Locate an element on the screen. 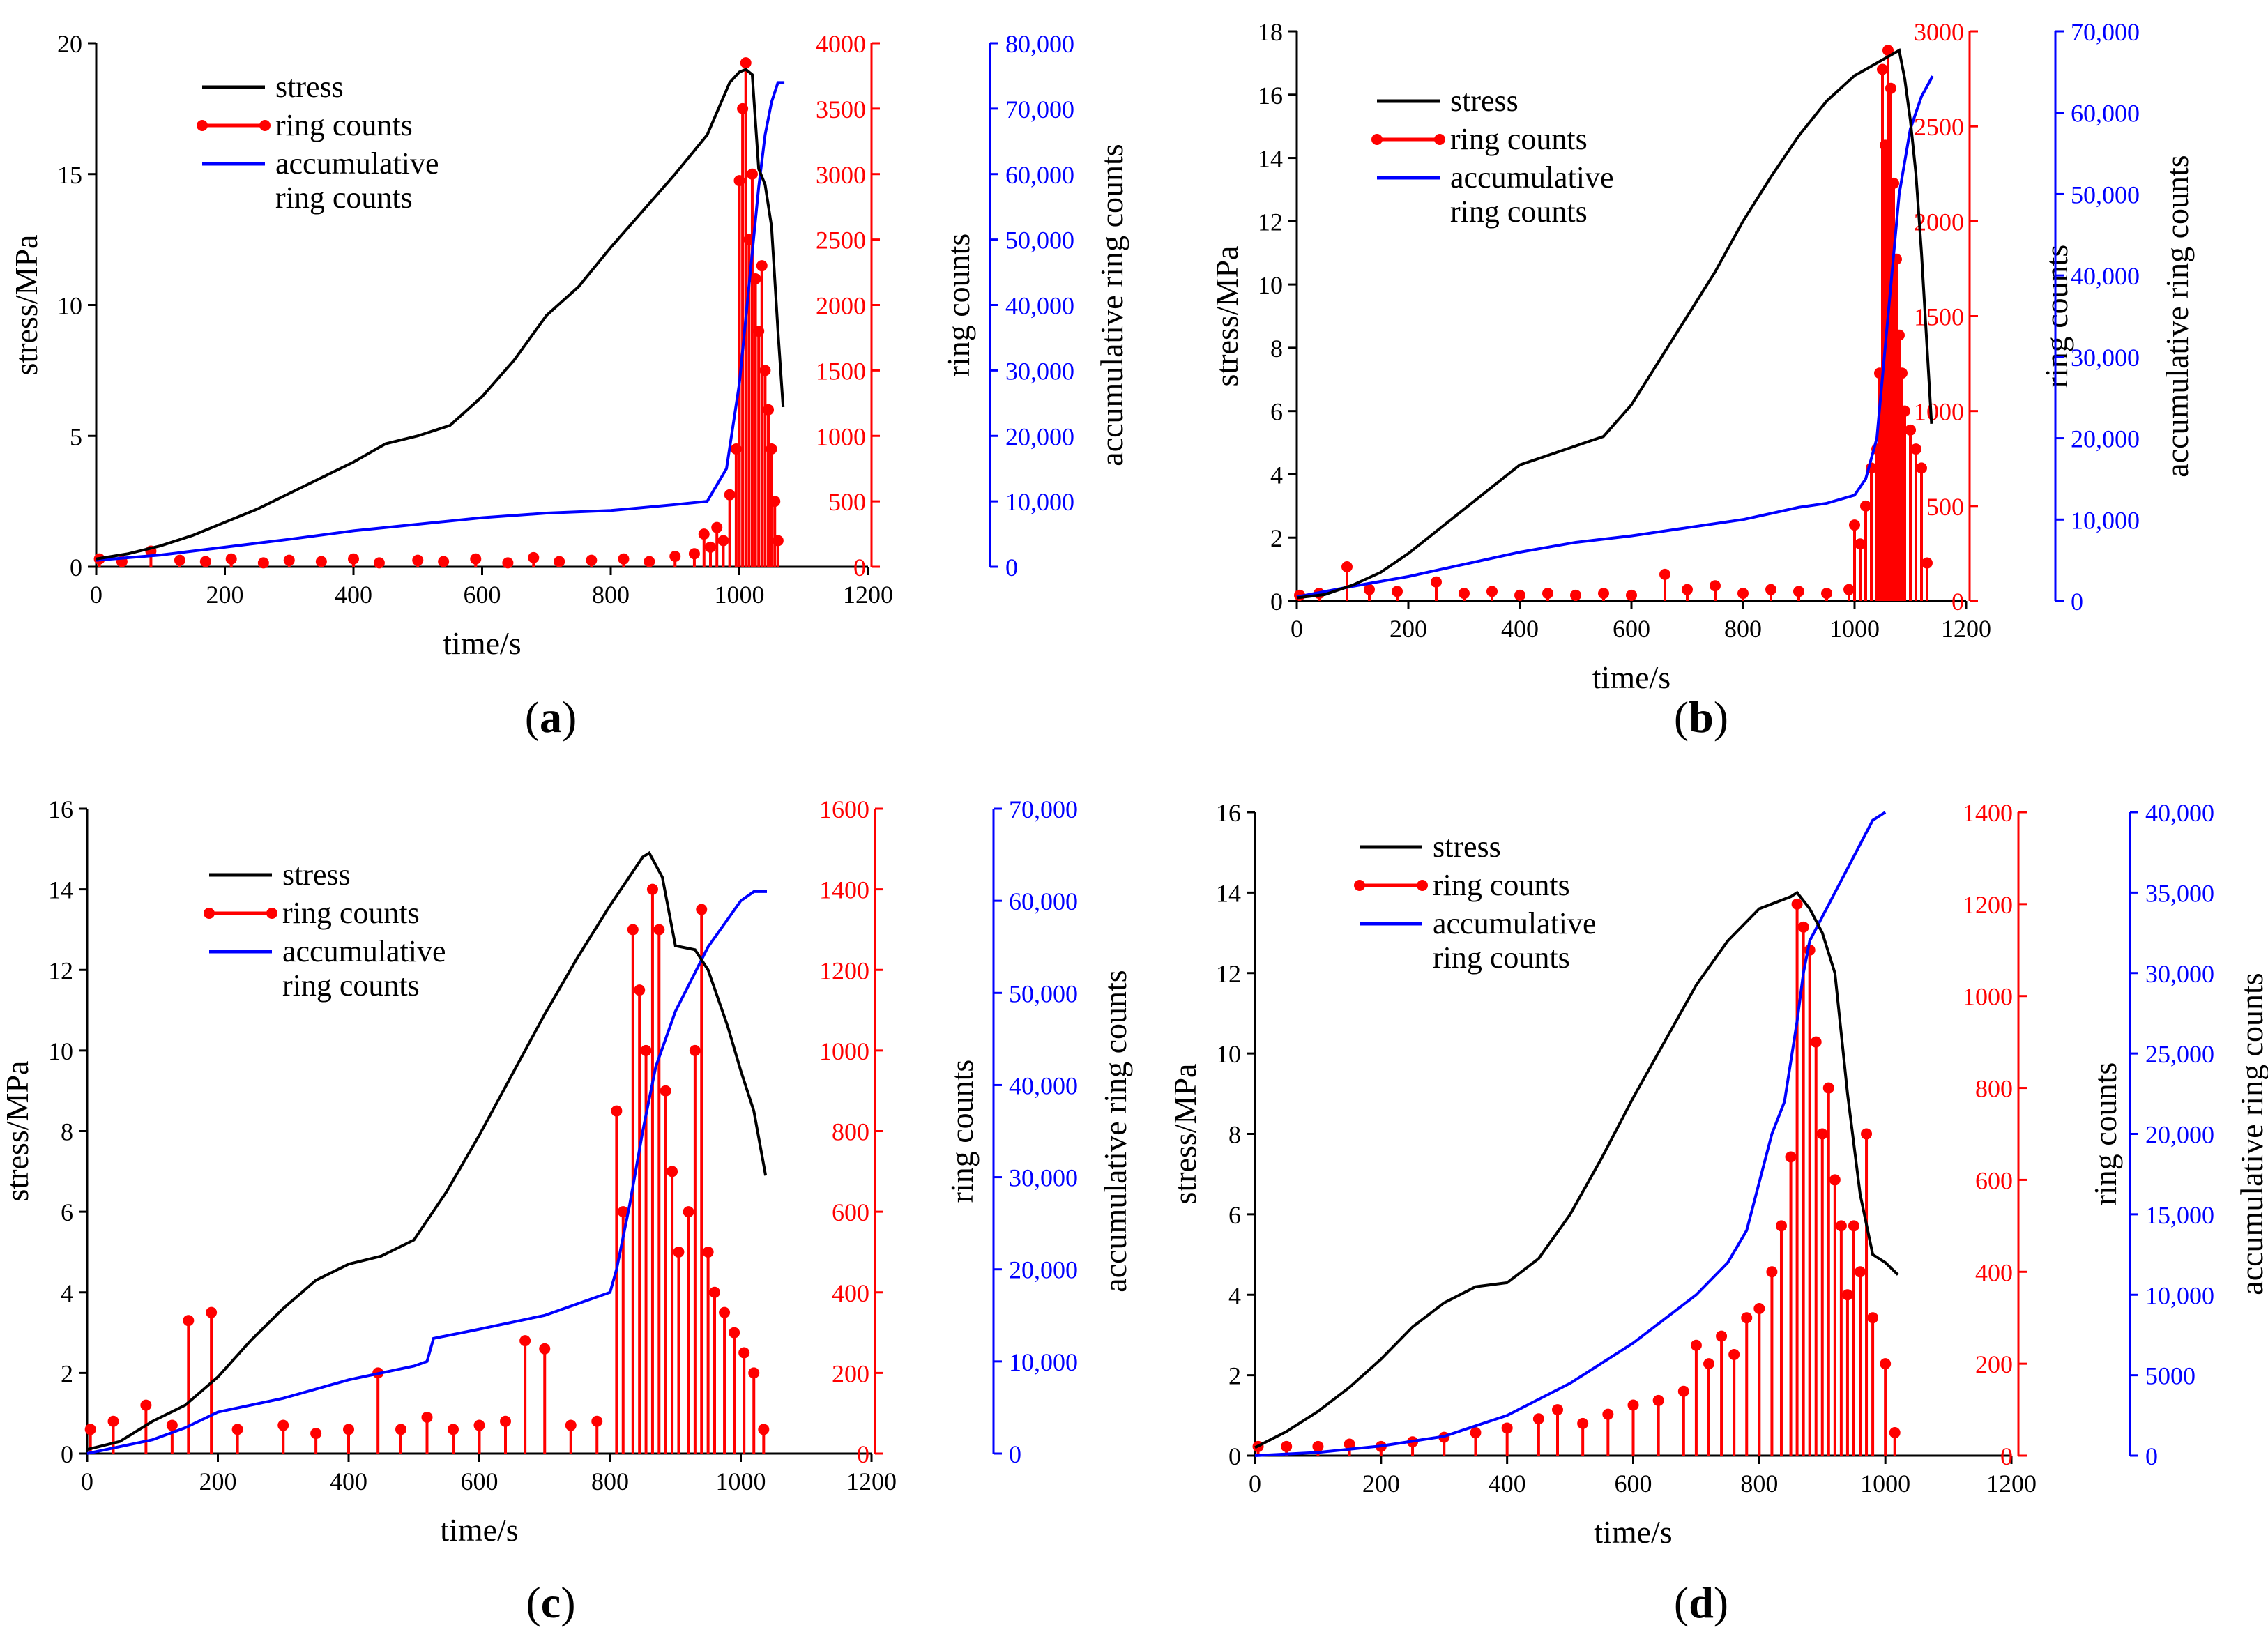 The image size is (2268, 1639). series-stress is located at coordinates (1614, 324).